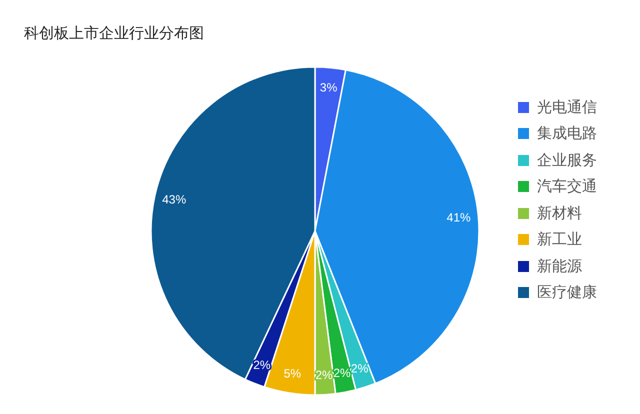  What do you see at coordinates (567, 292) in the screenshot?
I see `legend-label: 医疗健康` at bounding box center [567, 292].